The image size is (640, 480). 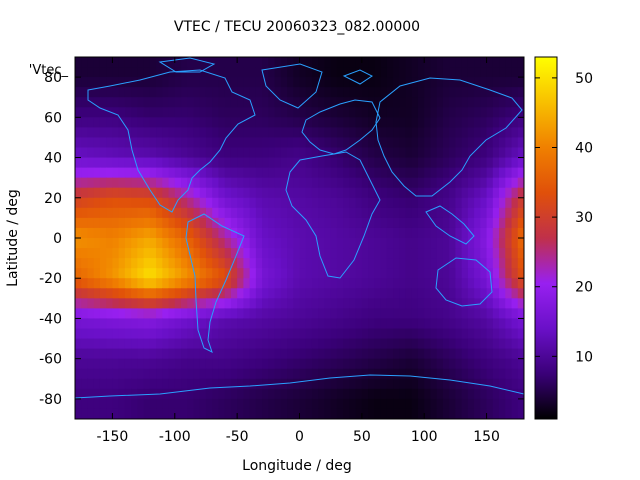 I want to click on x-tick-label: -150, so click(x=113, y=437).